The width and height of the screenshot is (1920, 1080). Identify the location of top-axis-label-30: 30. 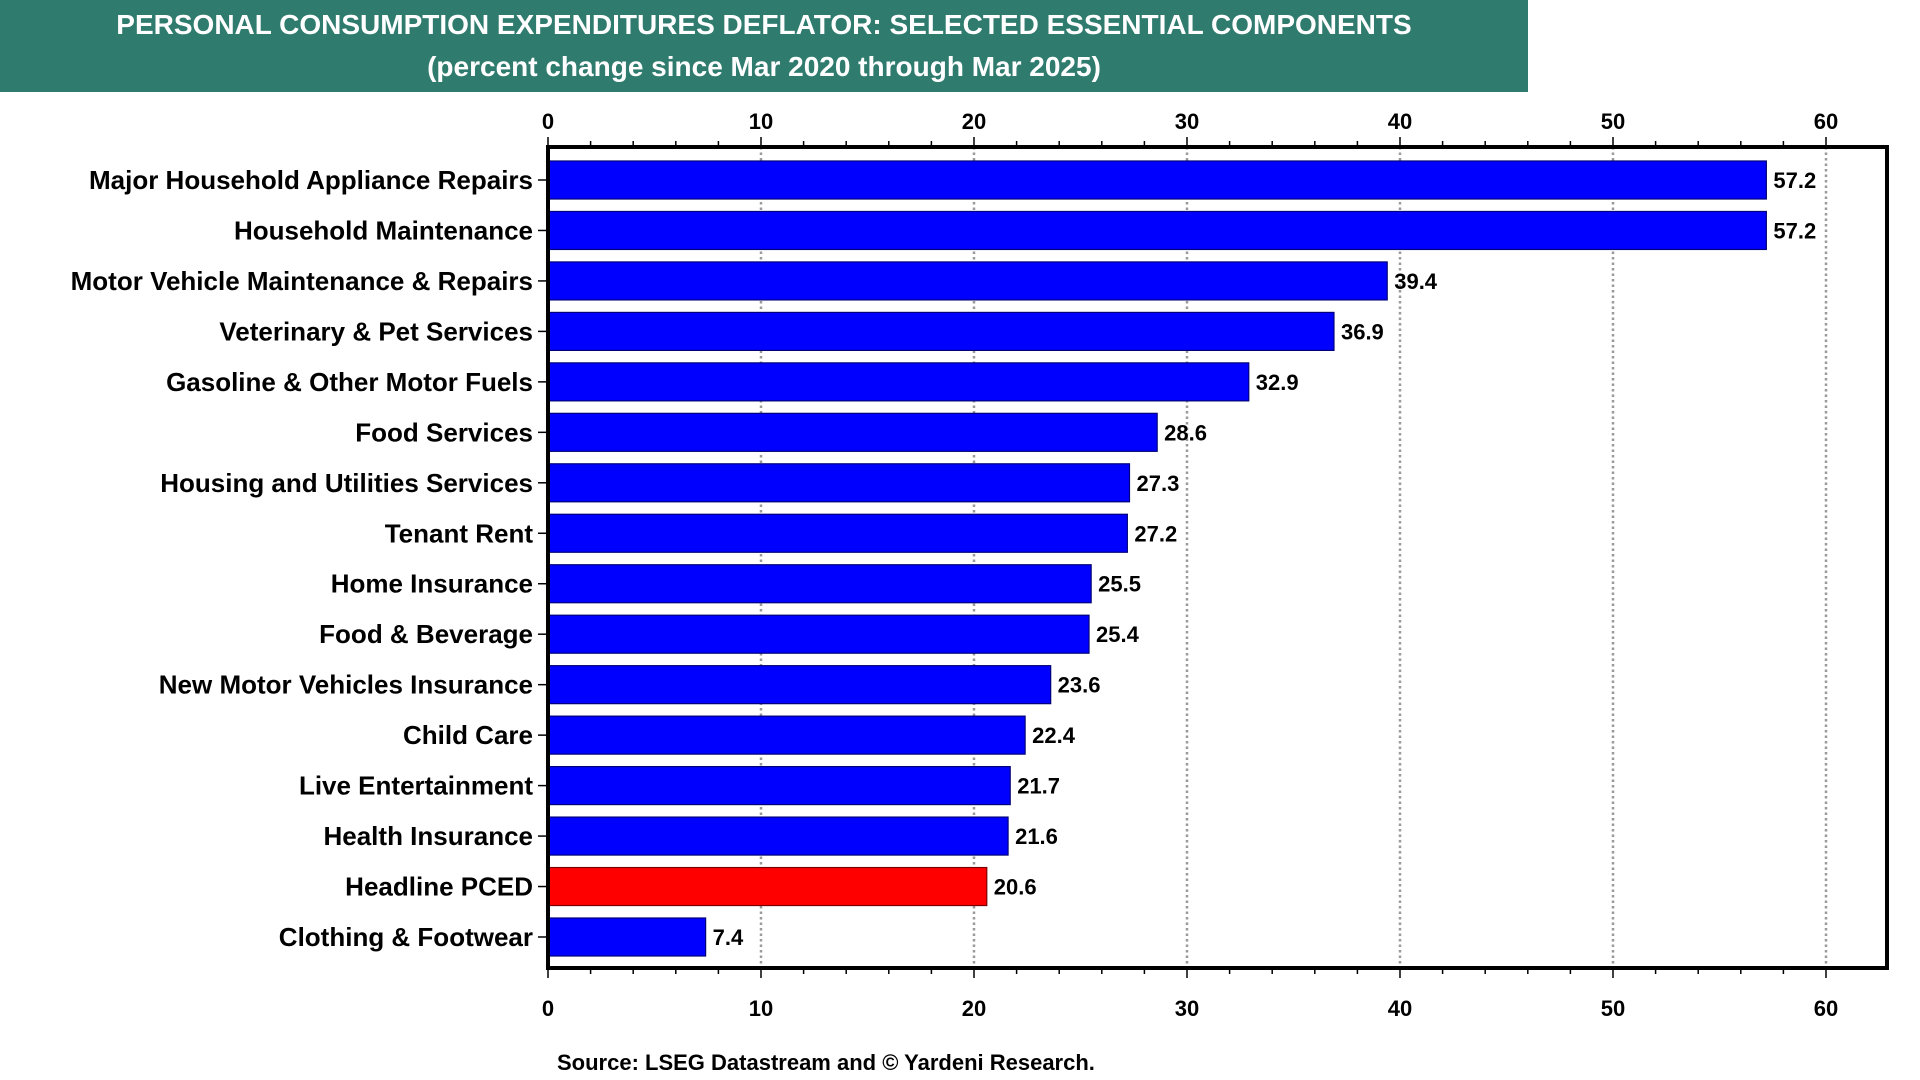
(1187, 121).